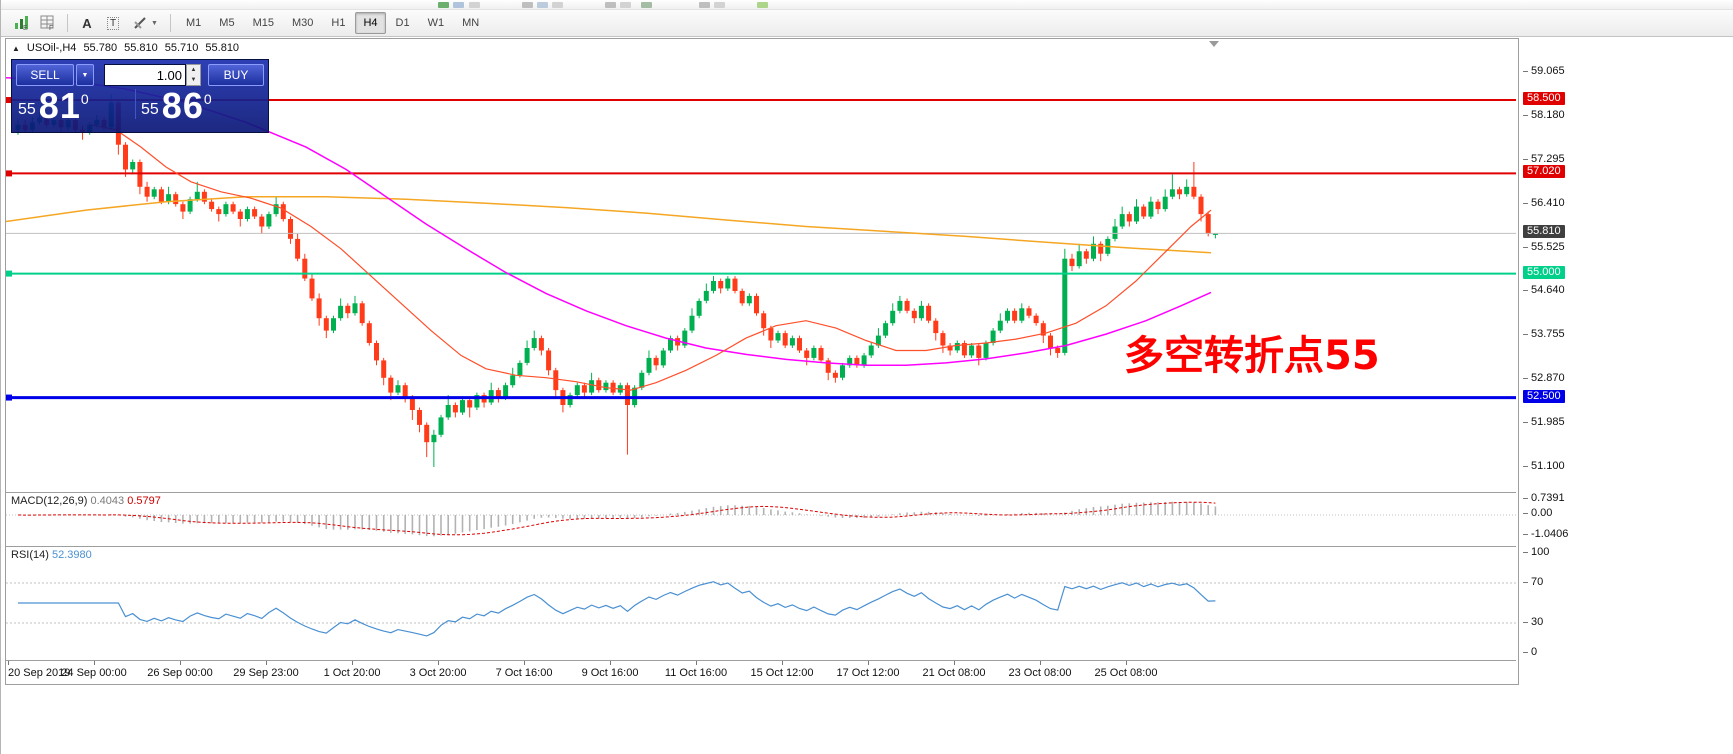  Describe the element at coordinates (107, 501) in the screenshot. I see `macd-main-value: 0.4043` at that location.